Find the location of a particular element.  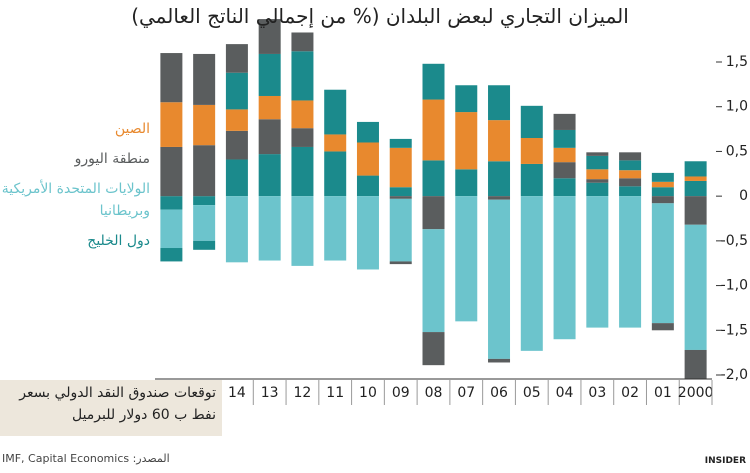

x-tick-label: 11 is located at coordinates (335, 393).